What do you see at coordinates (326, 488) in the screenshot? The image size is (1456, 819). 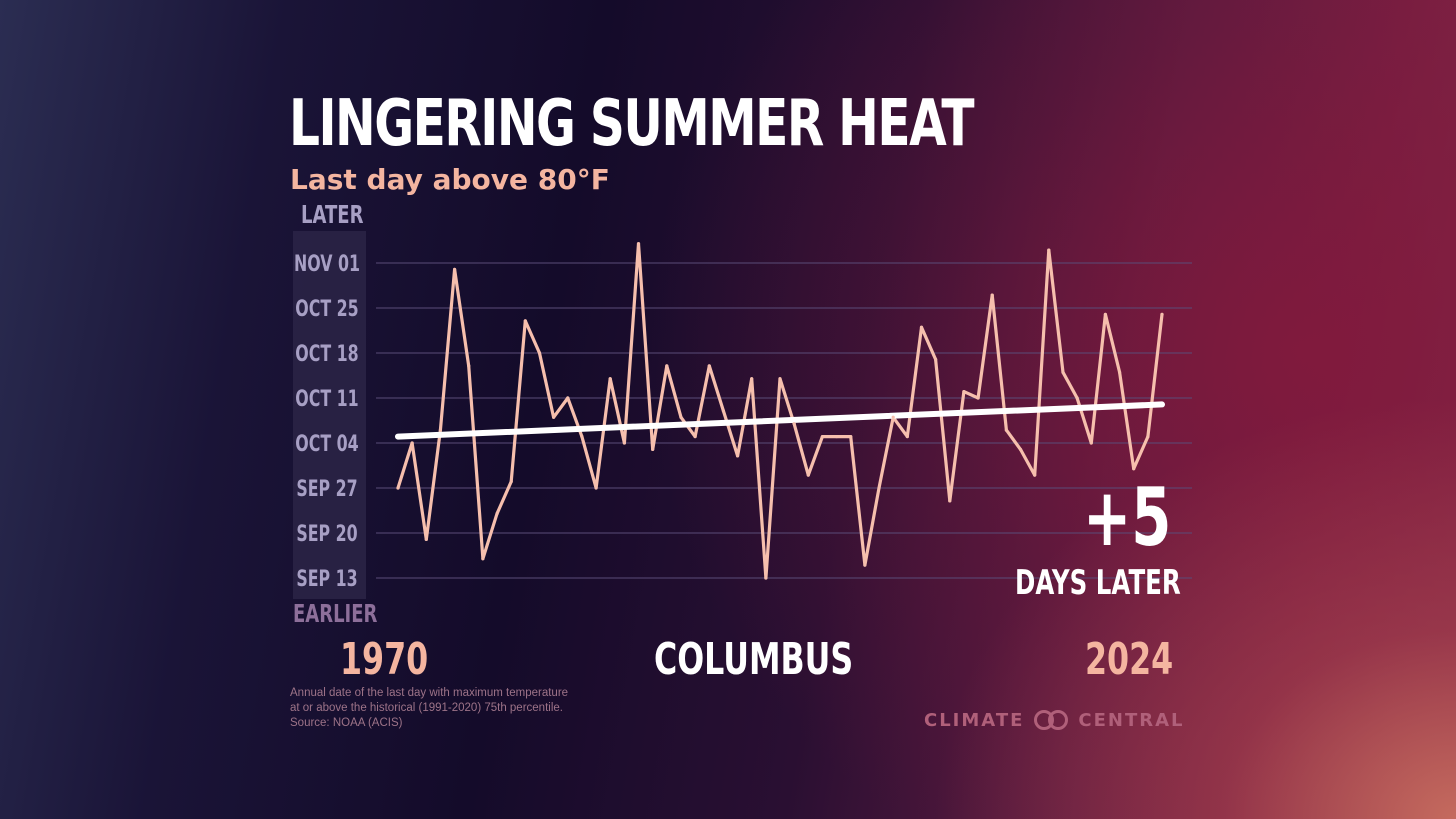 I see `y-tick-label: SEP 27` at bounding box center [326, 488].